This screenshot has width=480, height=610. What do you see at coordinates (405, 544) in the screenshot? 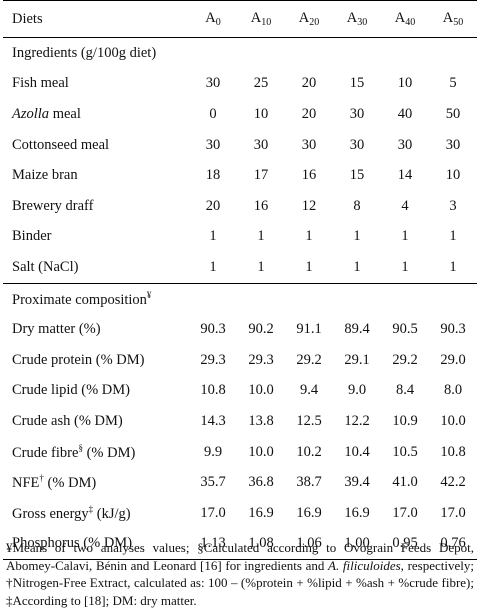
I see `table-cell: 0.95` at bounding box center [405, 544].